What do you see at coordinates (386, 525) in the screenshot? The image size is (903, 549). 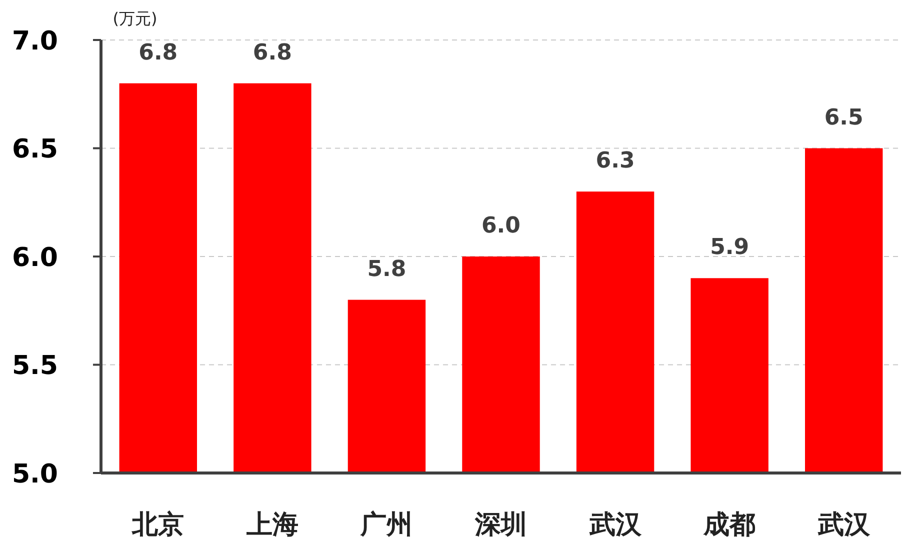 I see `x-tick-label: 广州` at bounding box center [386, 525].